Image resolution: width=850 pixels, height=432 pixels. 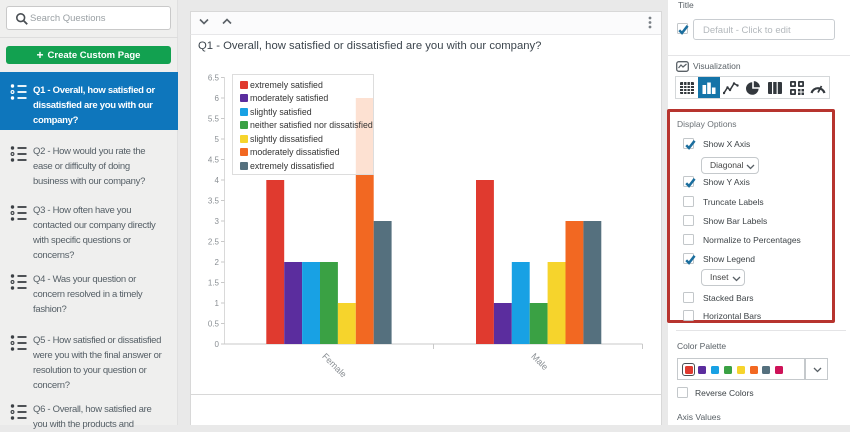 What do you see at coordinates (217, 221) in the screenshot?
I see `svg-text: 3` at bounding box center [217, 221].